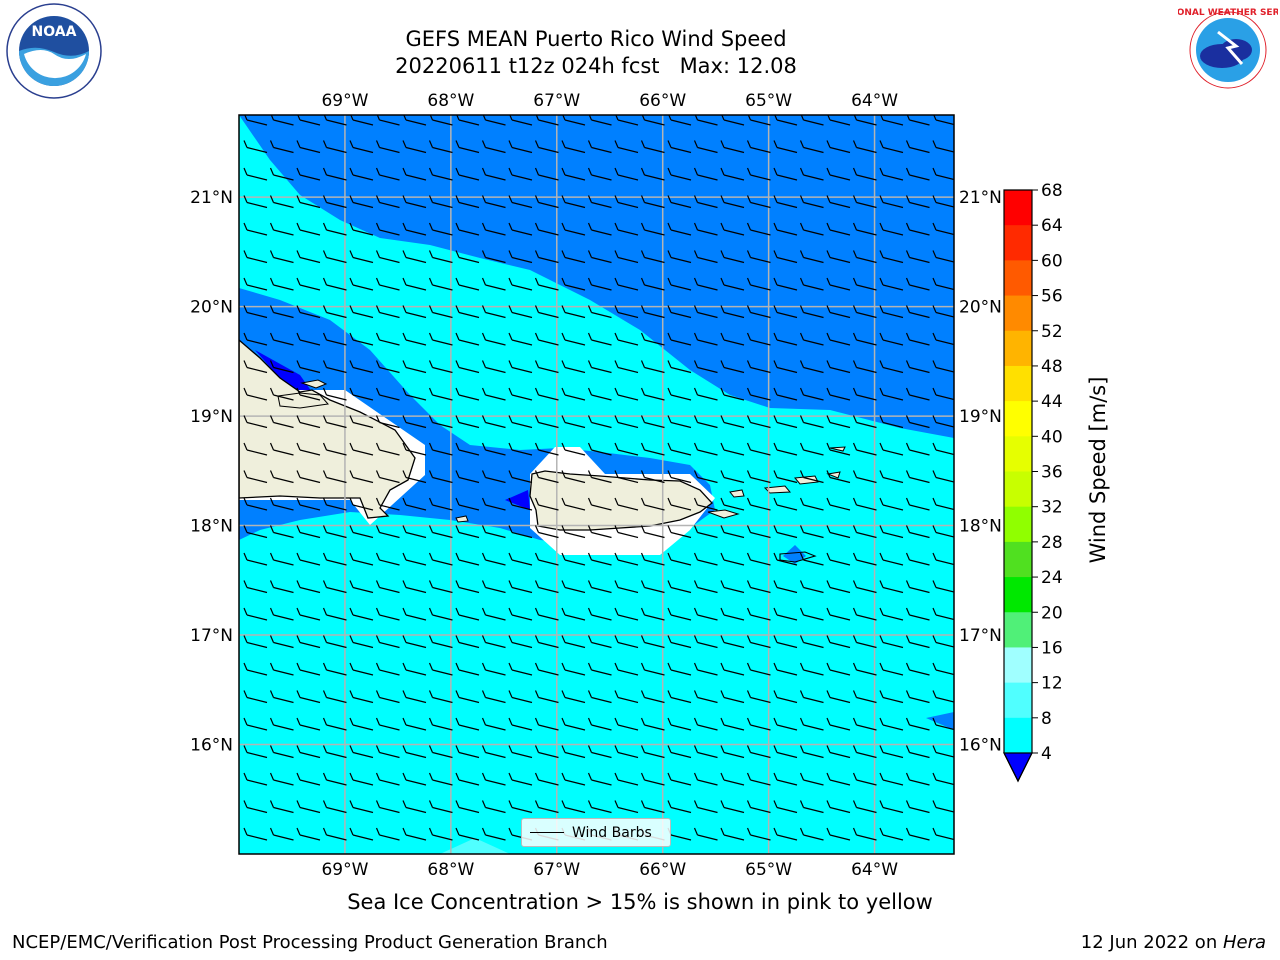  I want to click on puerto-rico-land, so click(621, 500).